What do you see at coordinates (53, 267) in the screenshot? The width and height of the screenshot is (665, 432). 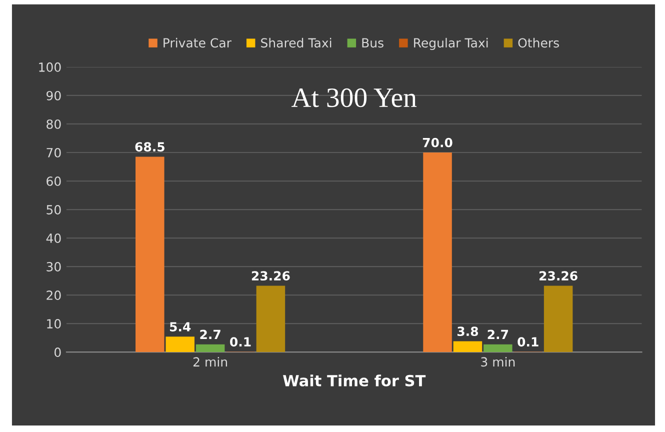 I see `y-tick-label: 30` at bounding box center [53, 267].